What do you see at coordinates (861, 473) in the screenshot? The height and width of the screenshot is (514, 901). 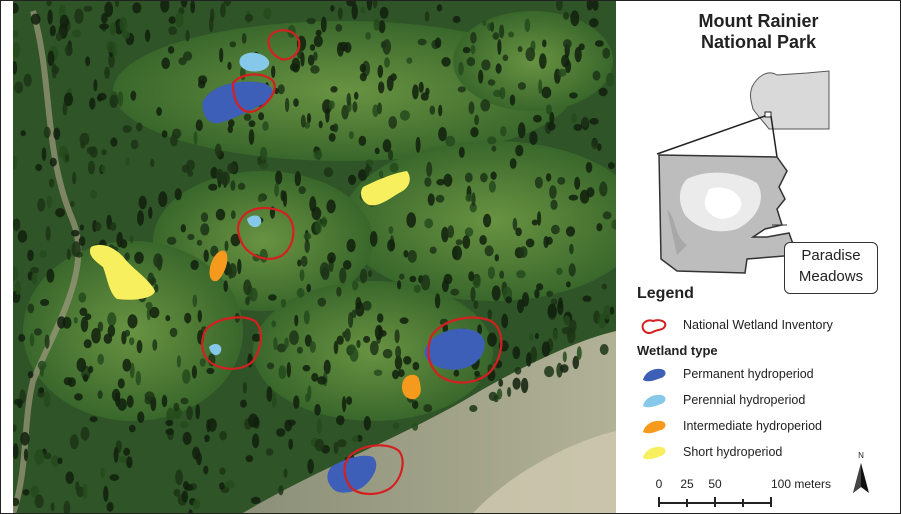 I see `north-arrow-icon: N` at bounding box center [861, 473].